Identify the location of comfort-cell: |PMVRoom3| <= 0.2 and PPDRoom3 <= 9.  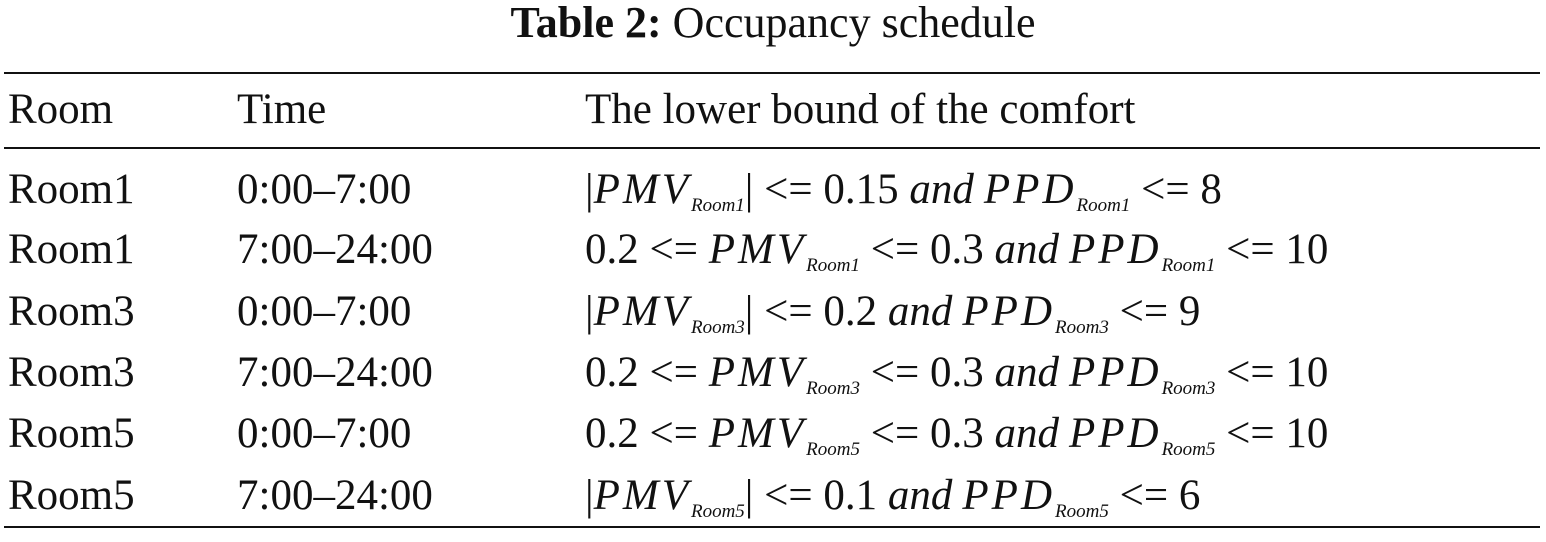
(892, 320).